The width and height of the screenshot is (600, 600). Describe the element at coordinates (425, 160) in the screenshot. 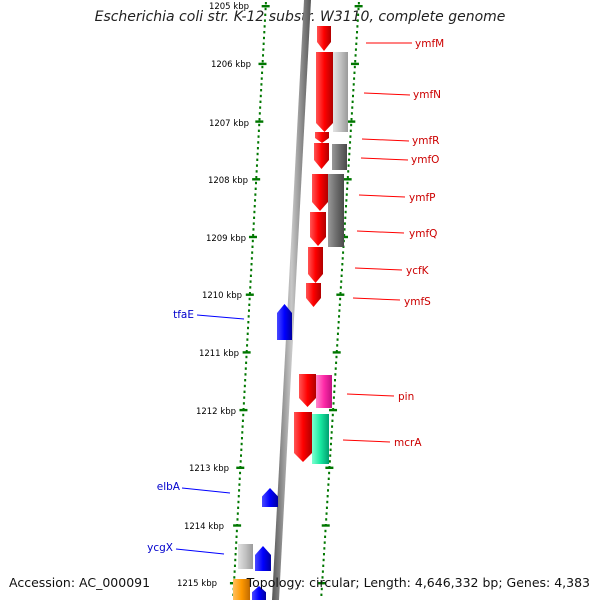

I see `gene-label-ymfO: ymfO` at that location.